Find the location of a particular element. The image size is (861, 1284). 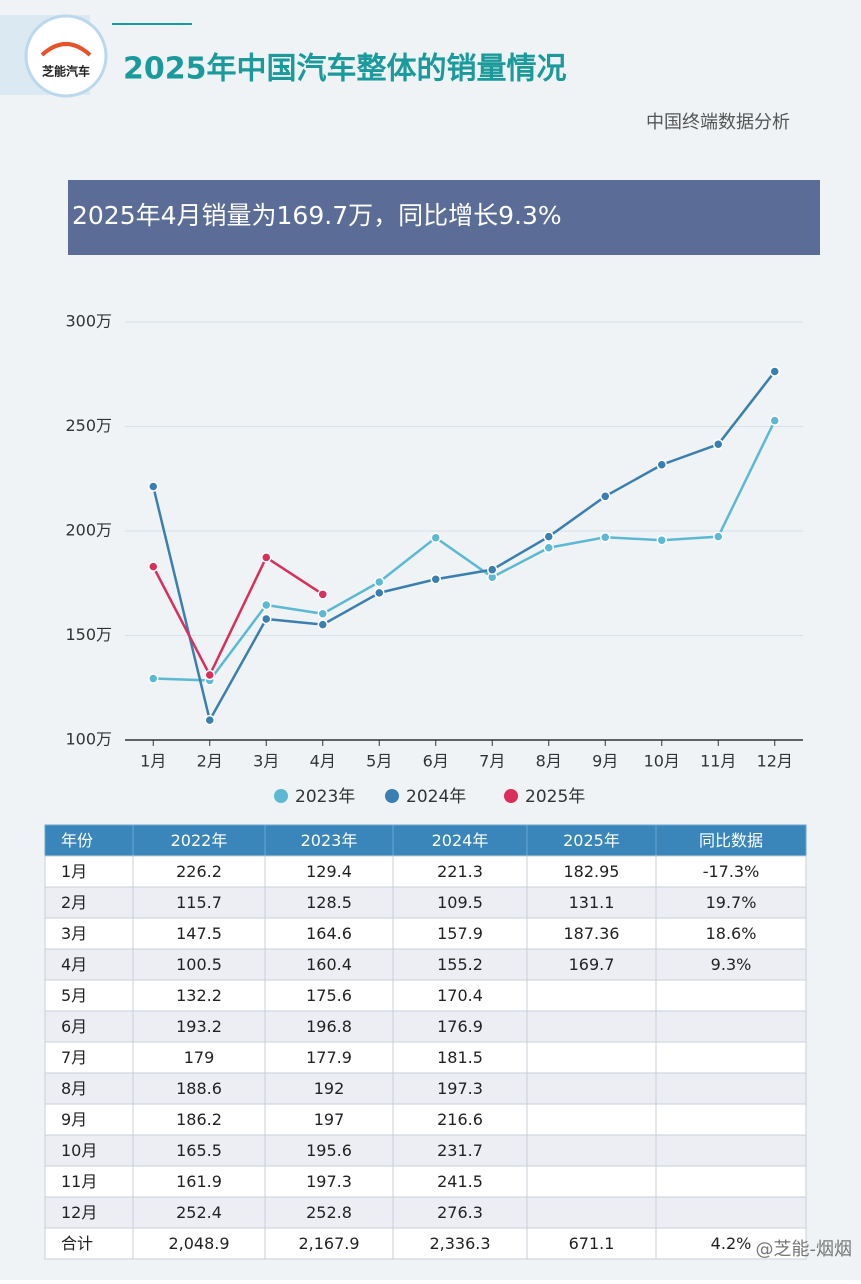

table-text: 1月 is located at coordinates (74, 871).